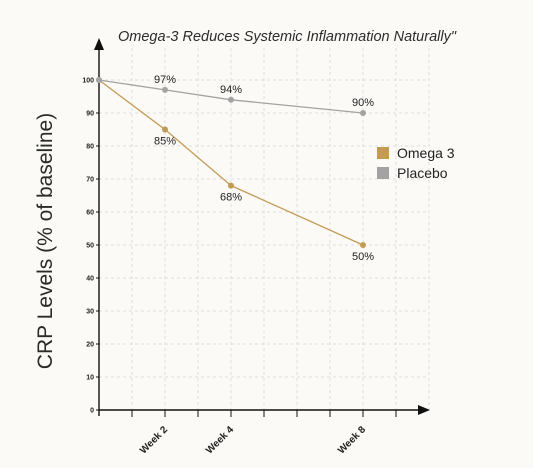 This screenshot has height=468, width=533. Describe the element at coordinates (90, 147) in the screenshot. I see `y-tick-label: 80` at that location.